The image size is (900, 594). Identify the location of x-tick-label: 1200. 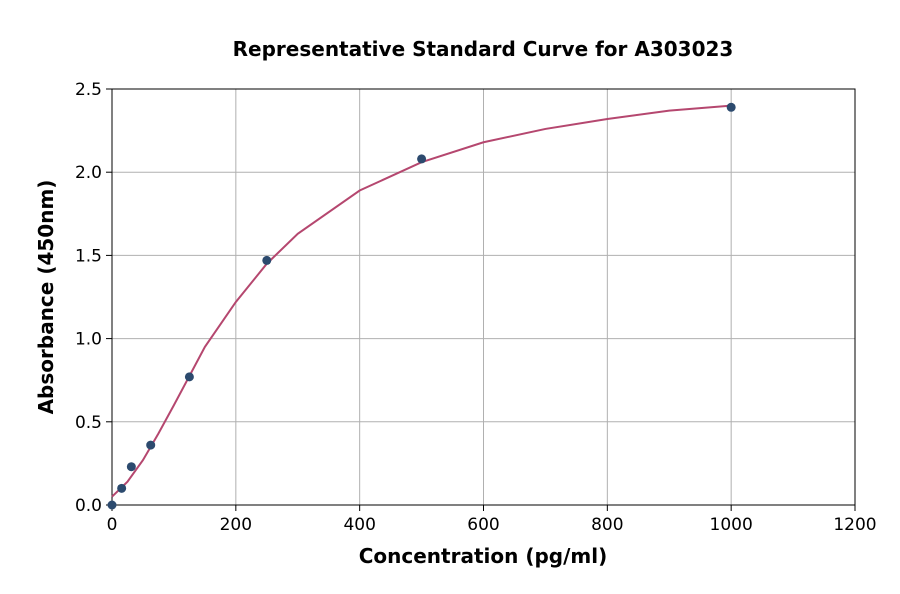
(854, 525).